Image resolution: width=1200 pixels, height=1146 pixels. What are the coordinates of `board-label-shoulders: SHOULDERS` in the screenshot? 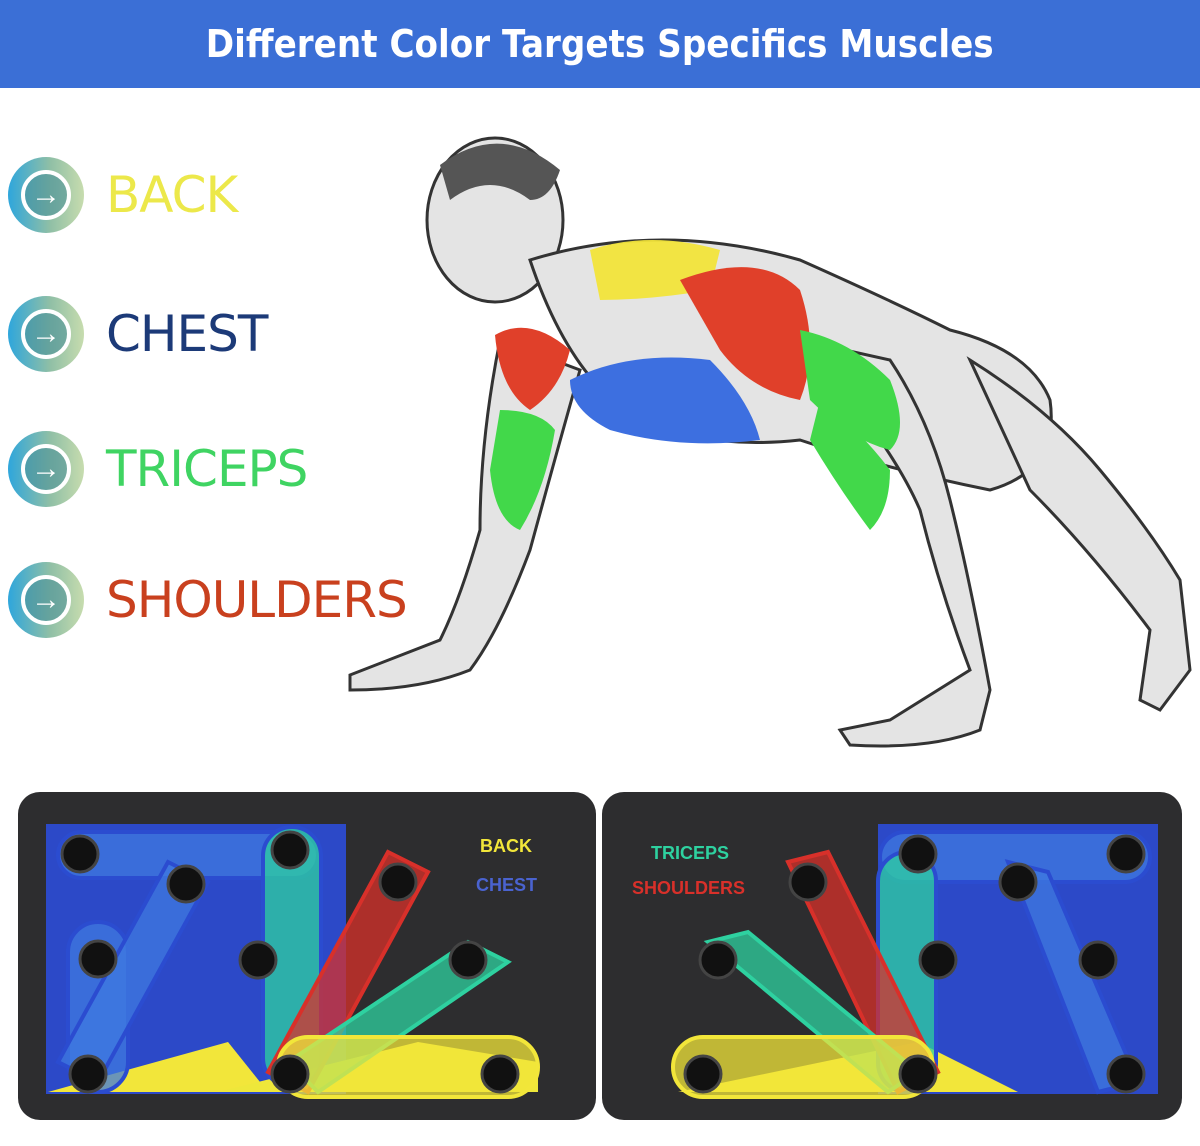 It's located at (689, 888).